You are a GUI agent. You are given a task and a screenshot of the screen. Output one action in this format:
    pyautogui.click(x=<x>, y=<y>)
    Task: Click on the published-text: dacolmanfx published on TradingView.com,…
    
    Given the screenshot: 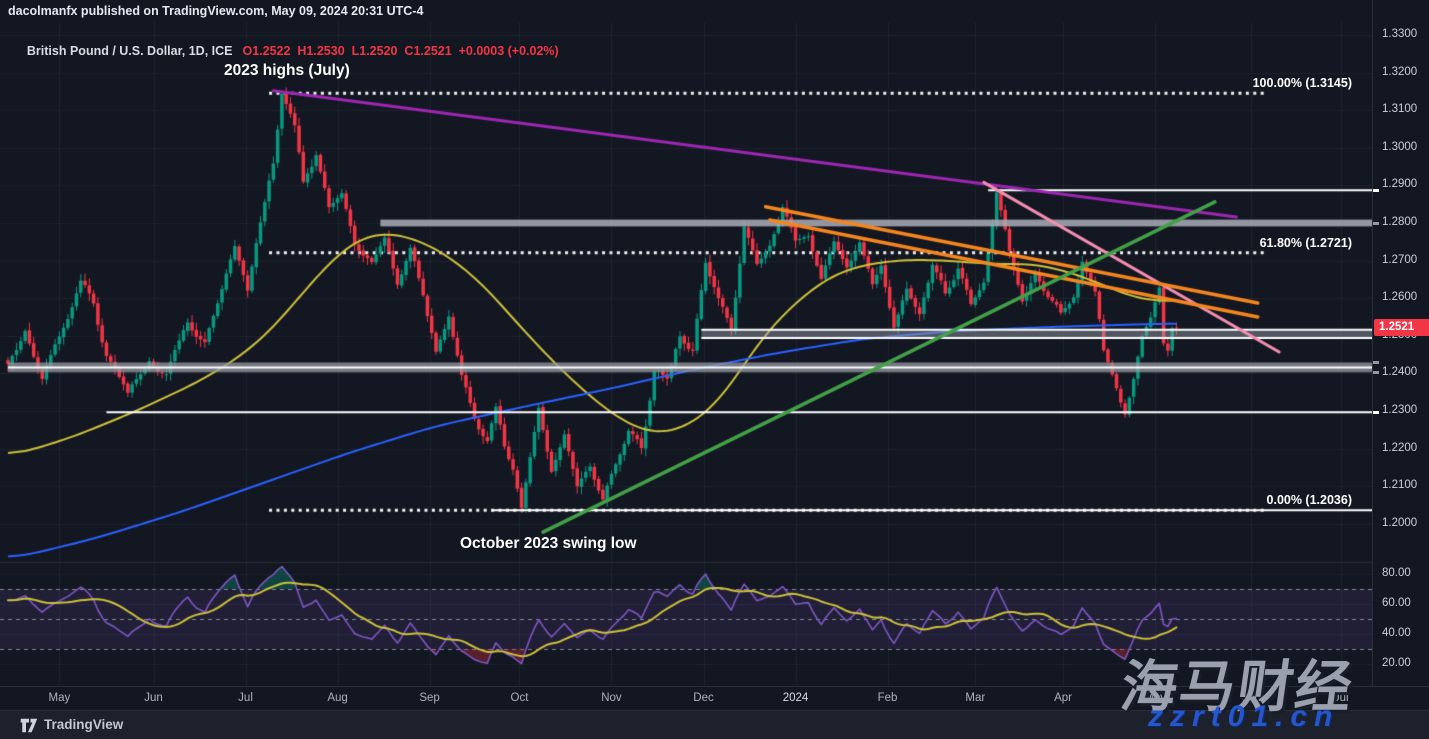 What is the action you would take?
    pyautogui.click(x=216, y=11)
    